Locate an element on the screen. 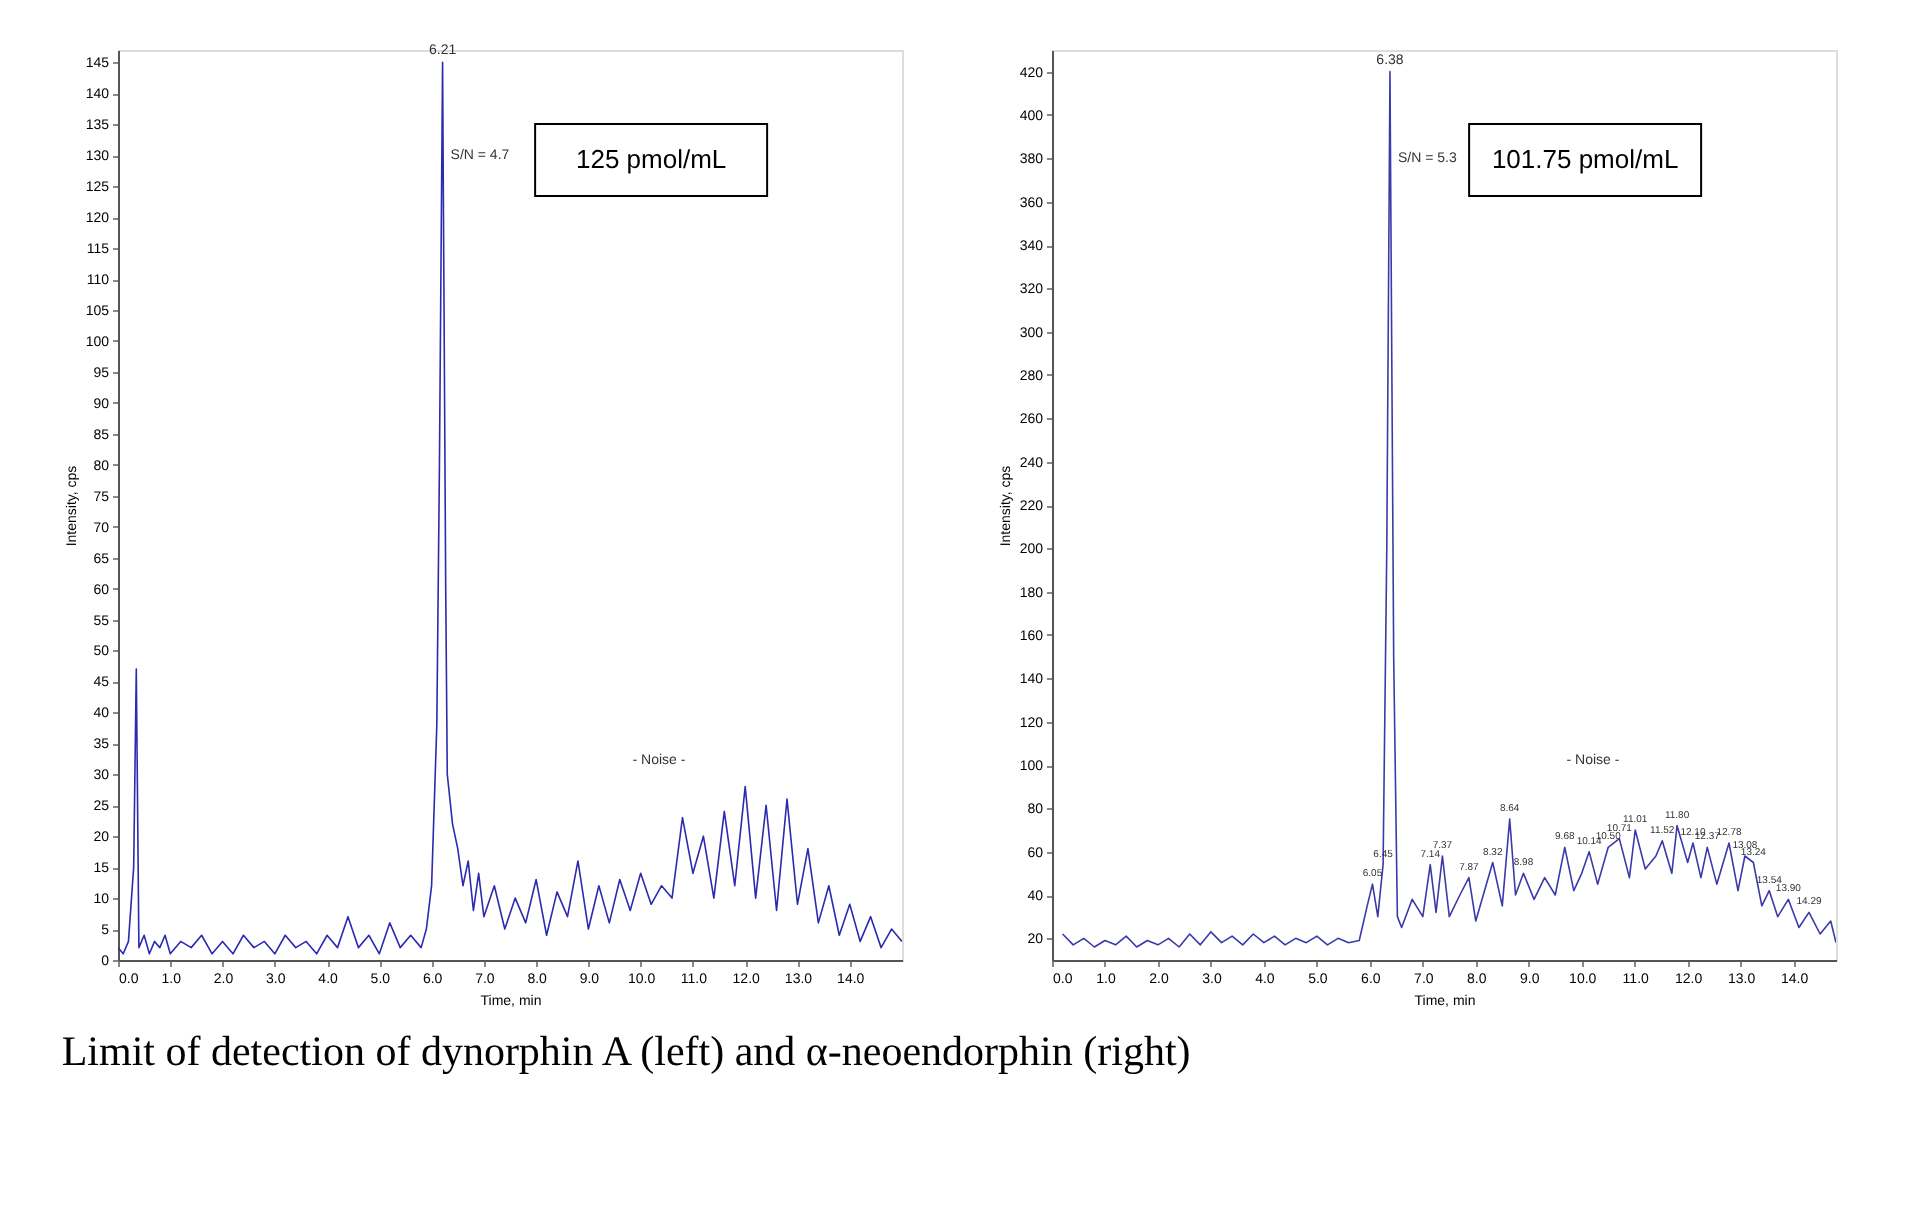  annotation: 125 pmol/mL is located at coordinates (651, 159).